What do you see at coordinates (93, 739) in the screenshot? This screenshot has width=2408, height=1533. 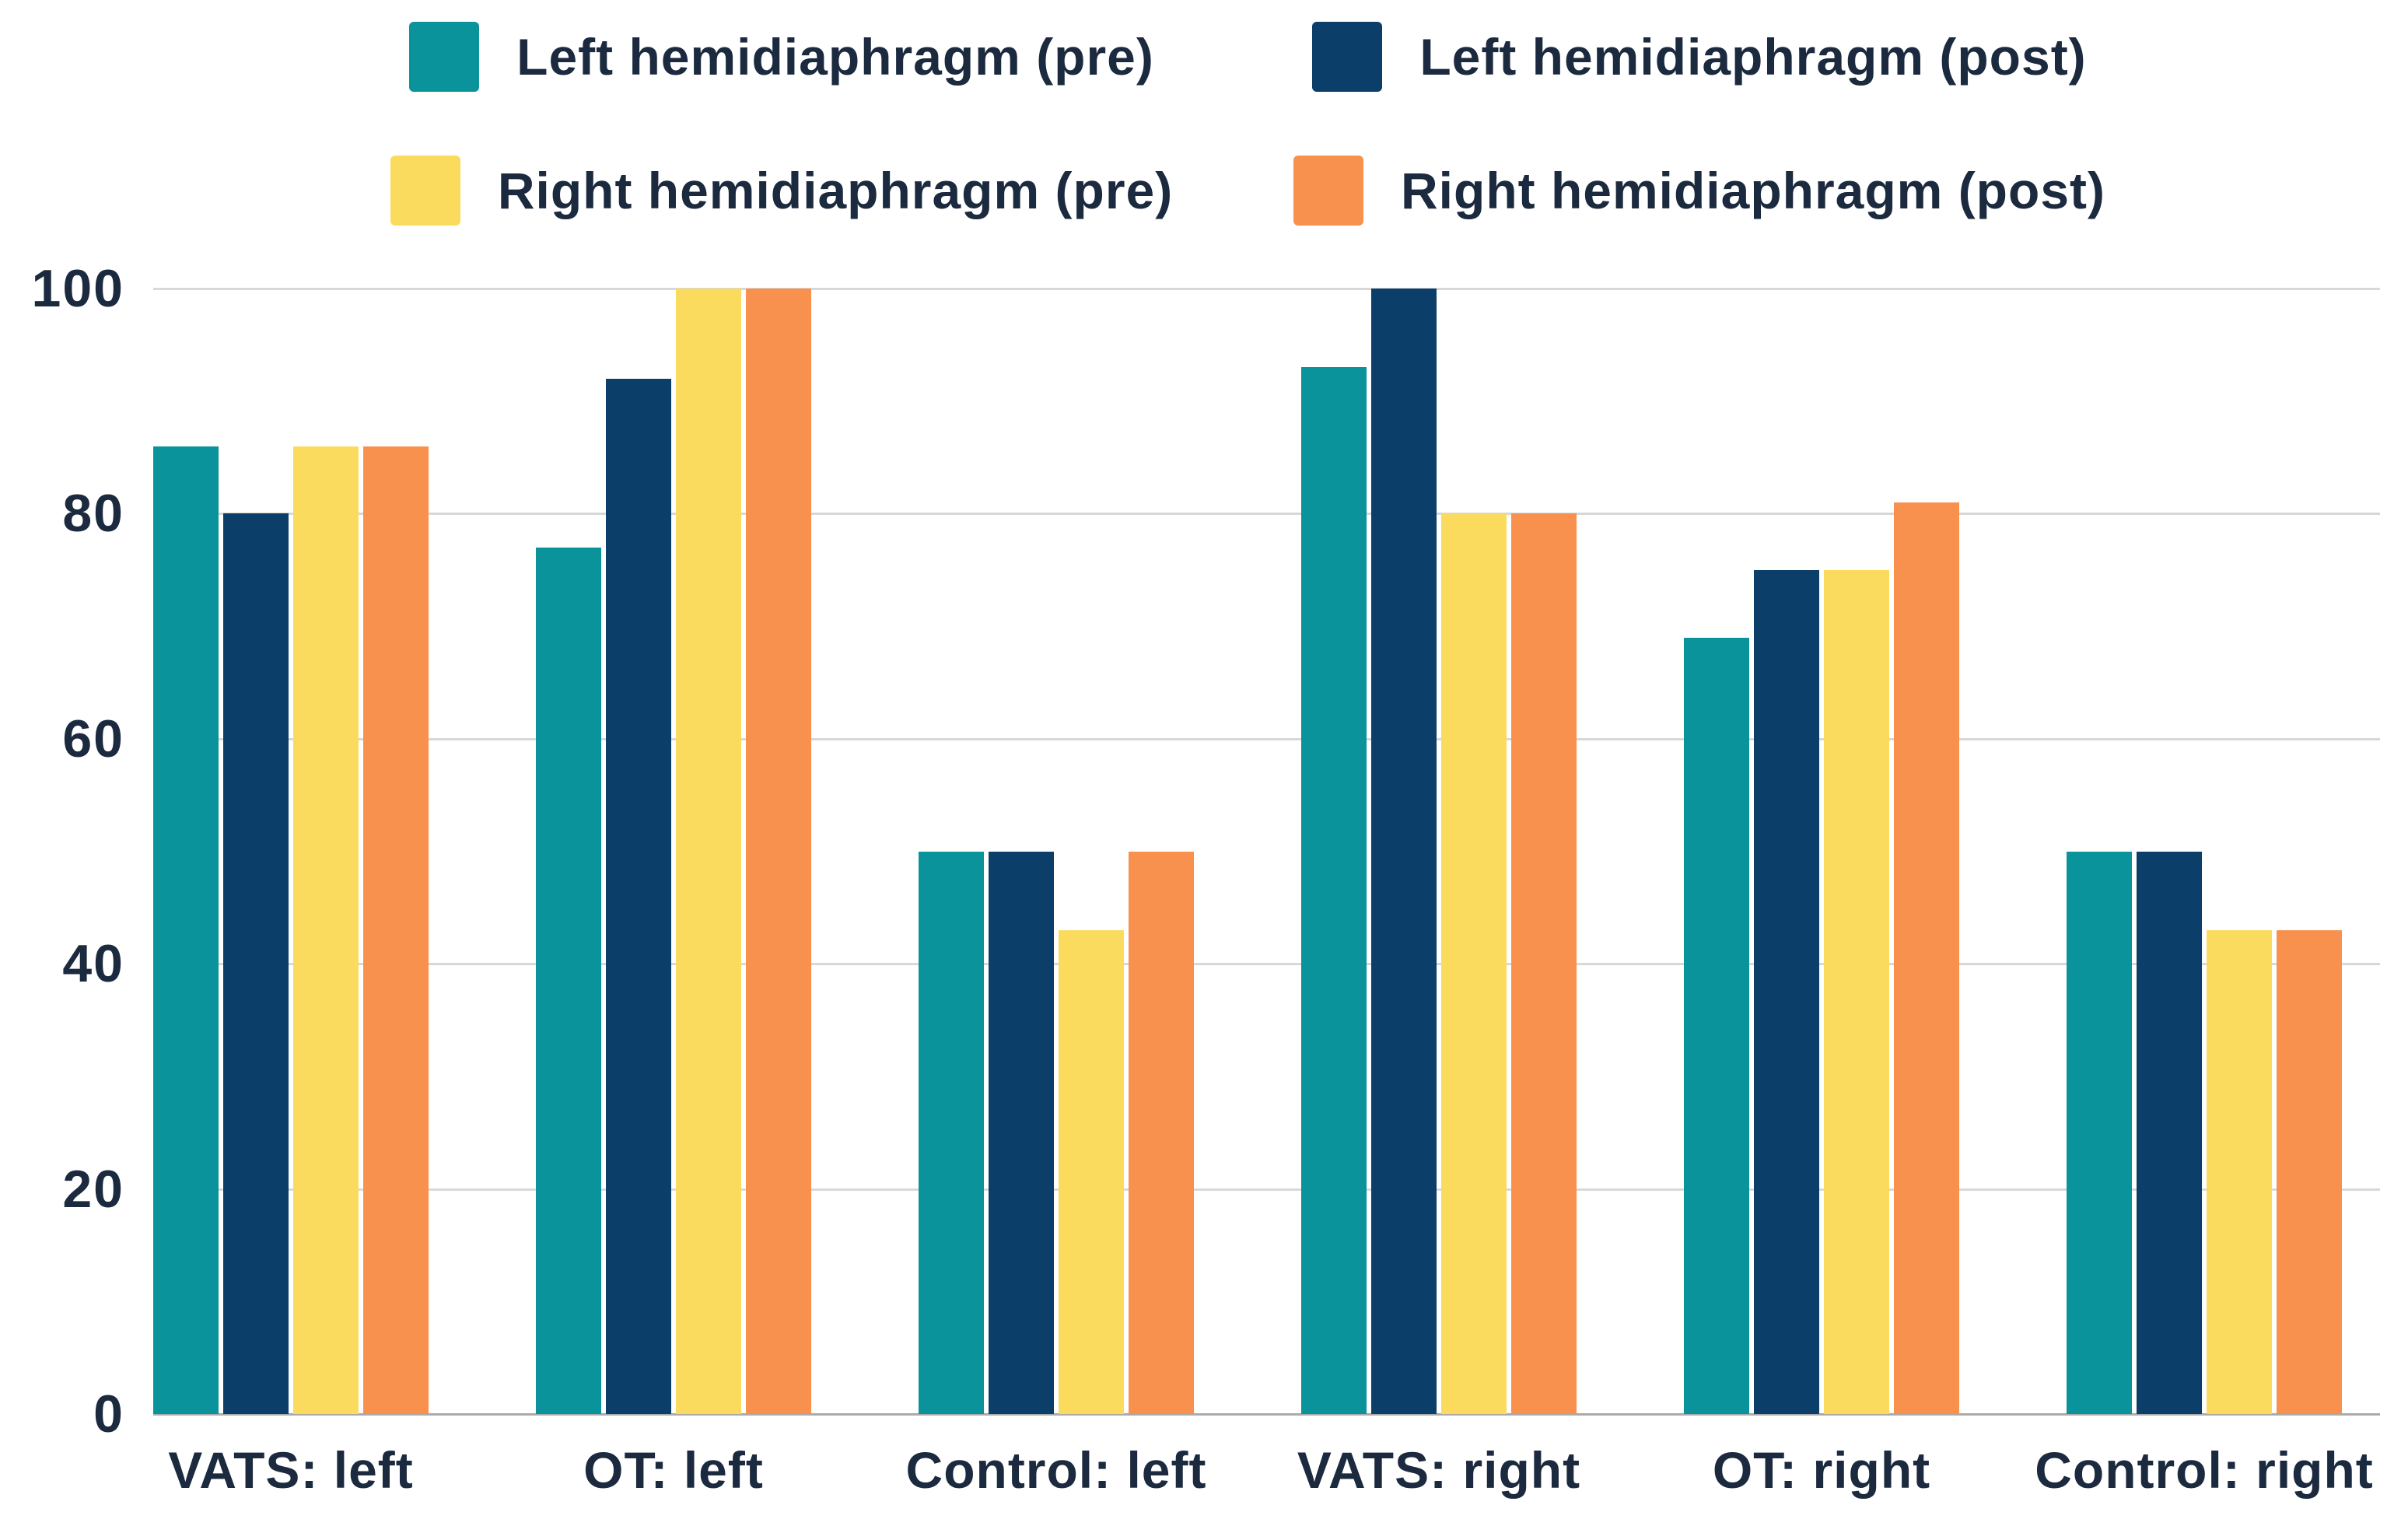 I see `y-tick-label-60: 60` at bounding box center [93, 739].